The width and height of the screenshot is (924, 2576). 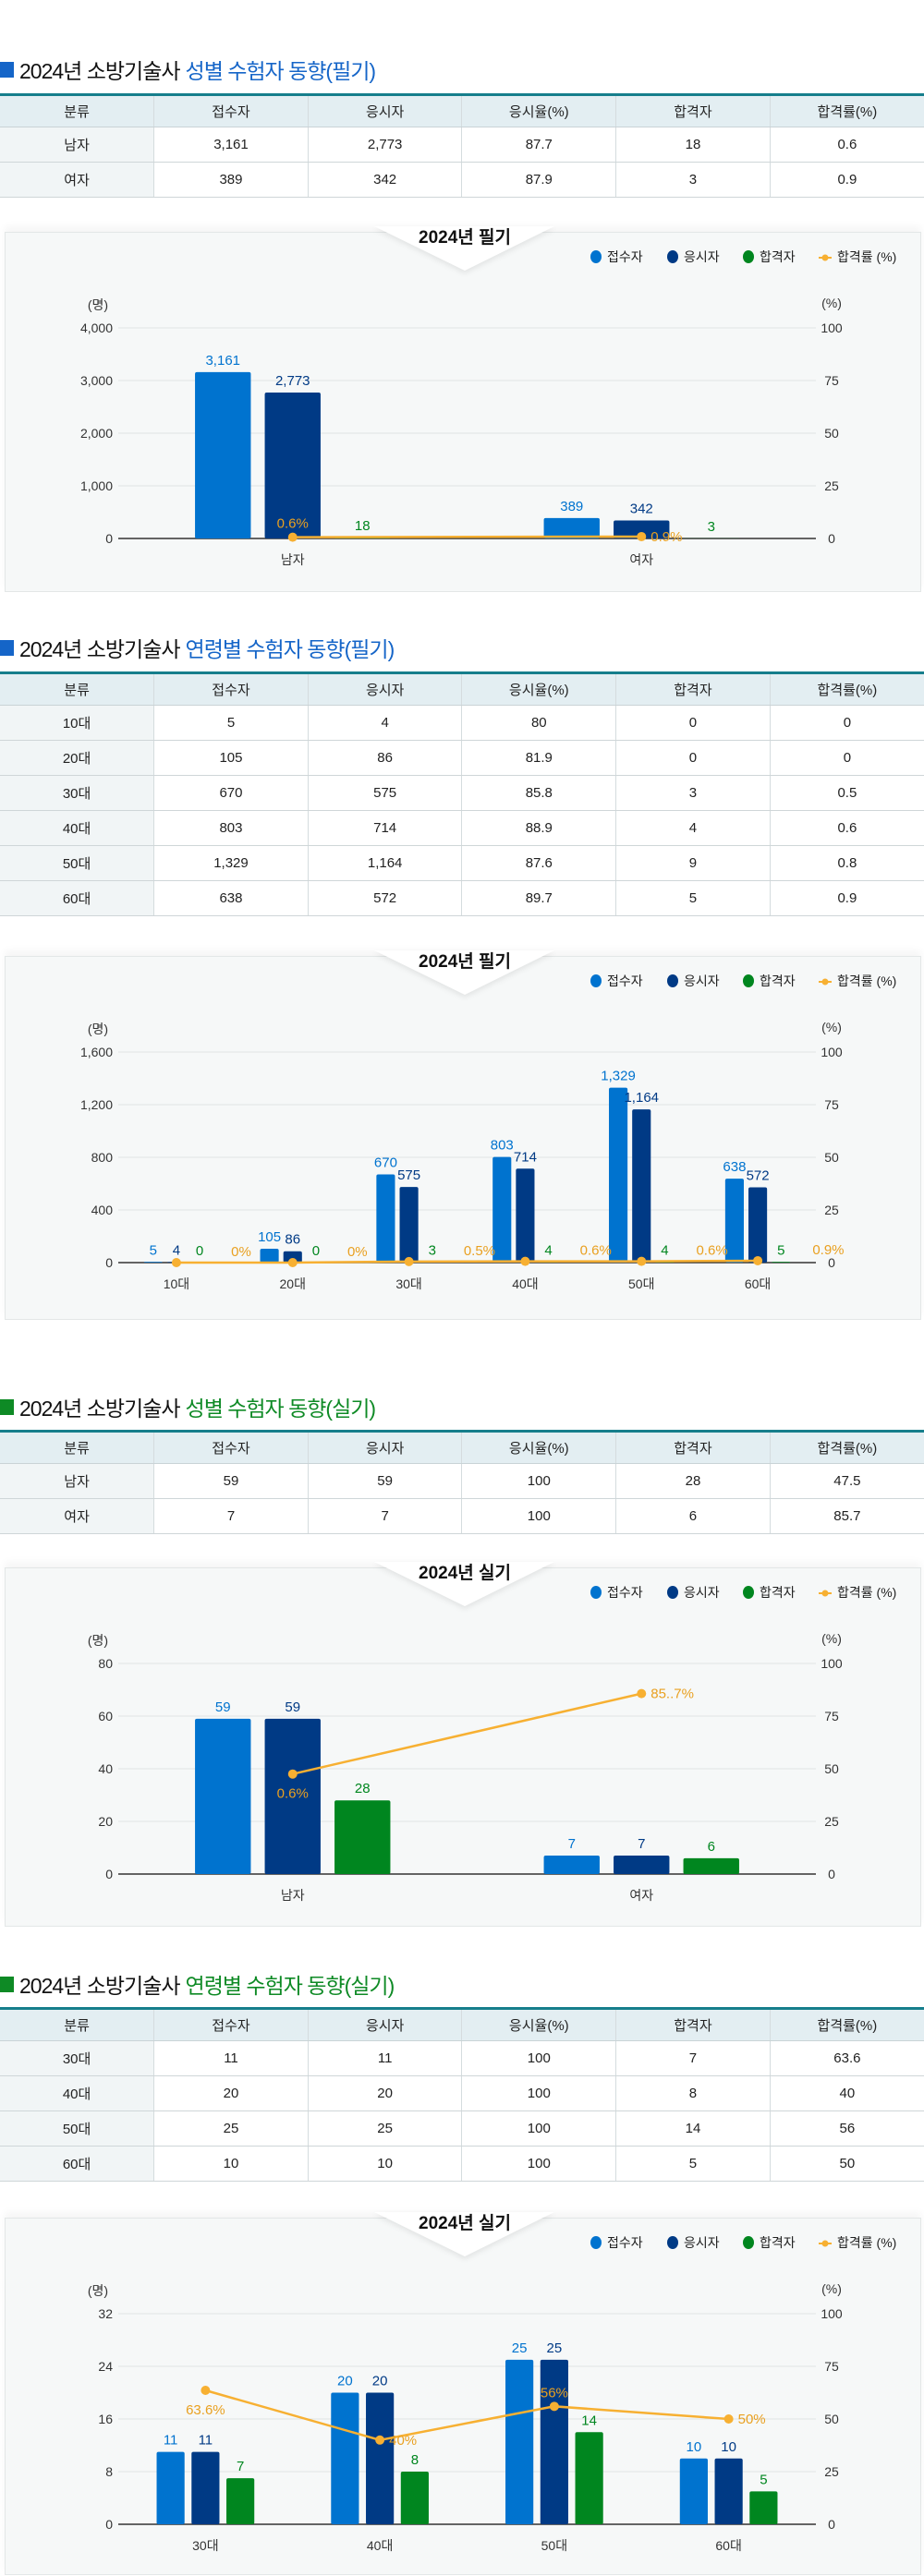 What do you see at coordinates (463, 412) in the screenshot?
I see `chart-box` at bounding box center [463, 412].